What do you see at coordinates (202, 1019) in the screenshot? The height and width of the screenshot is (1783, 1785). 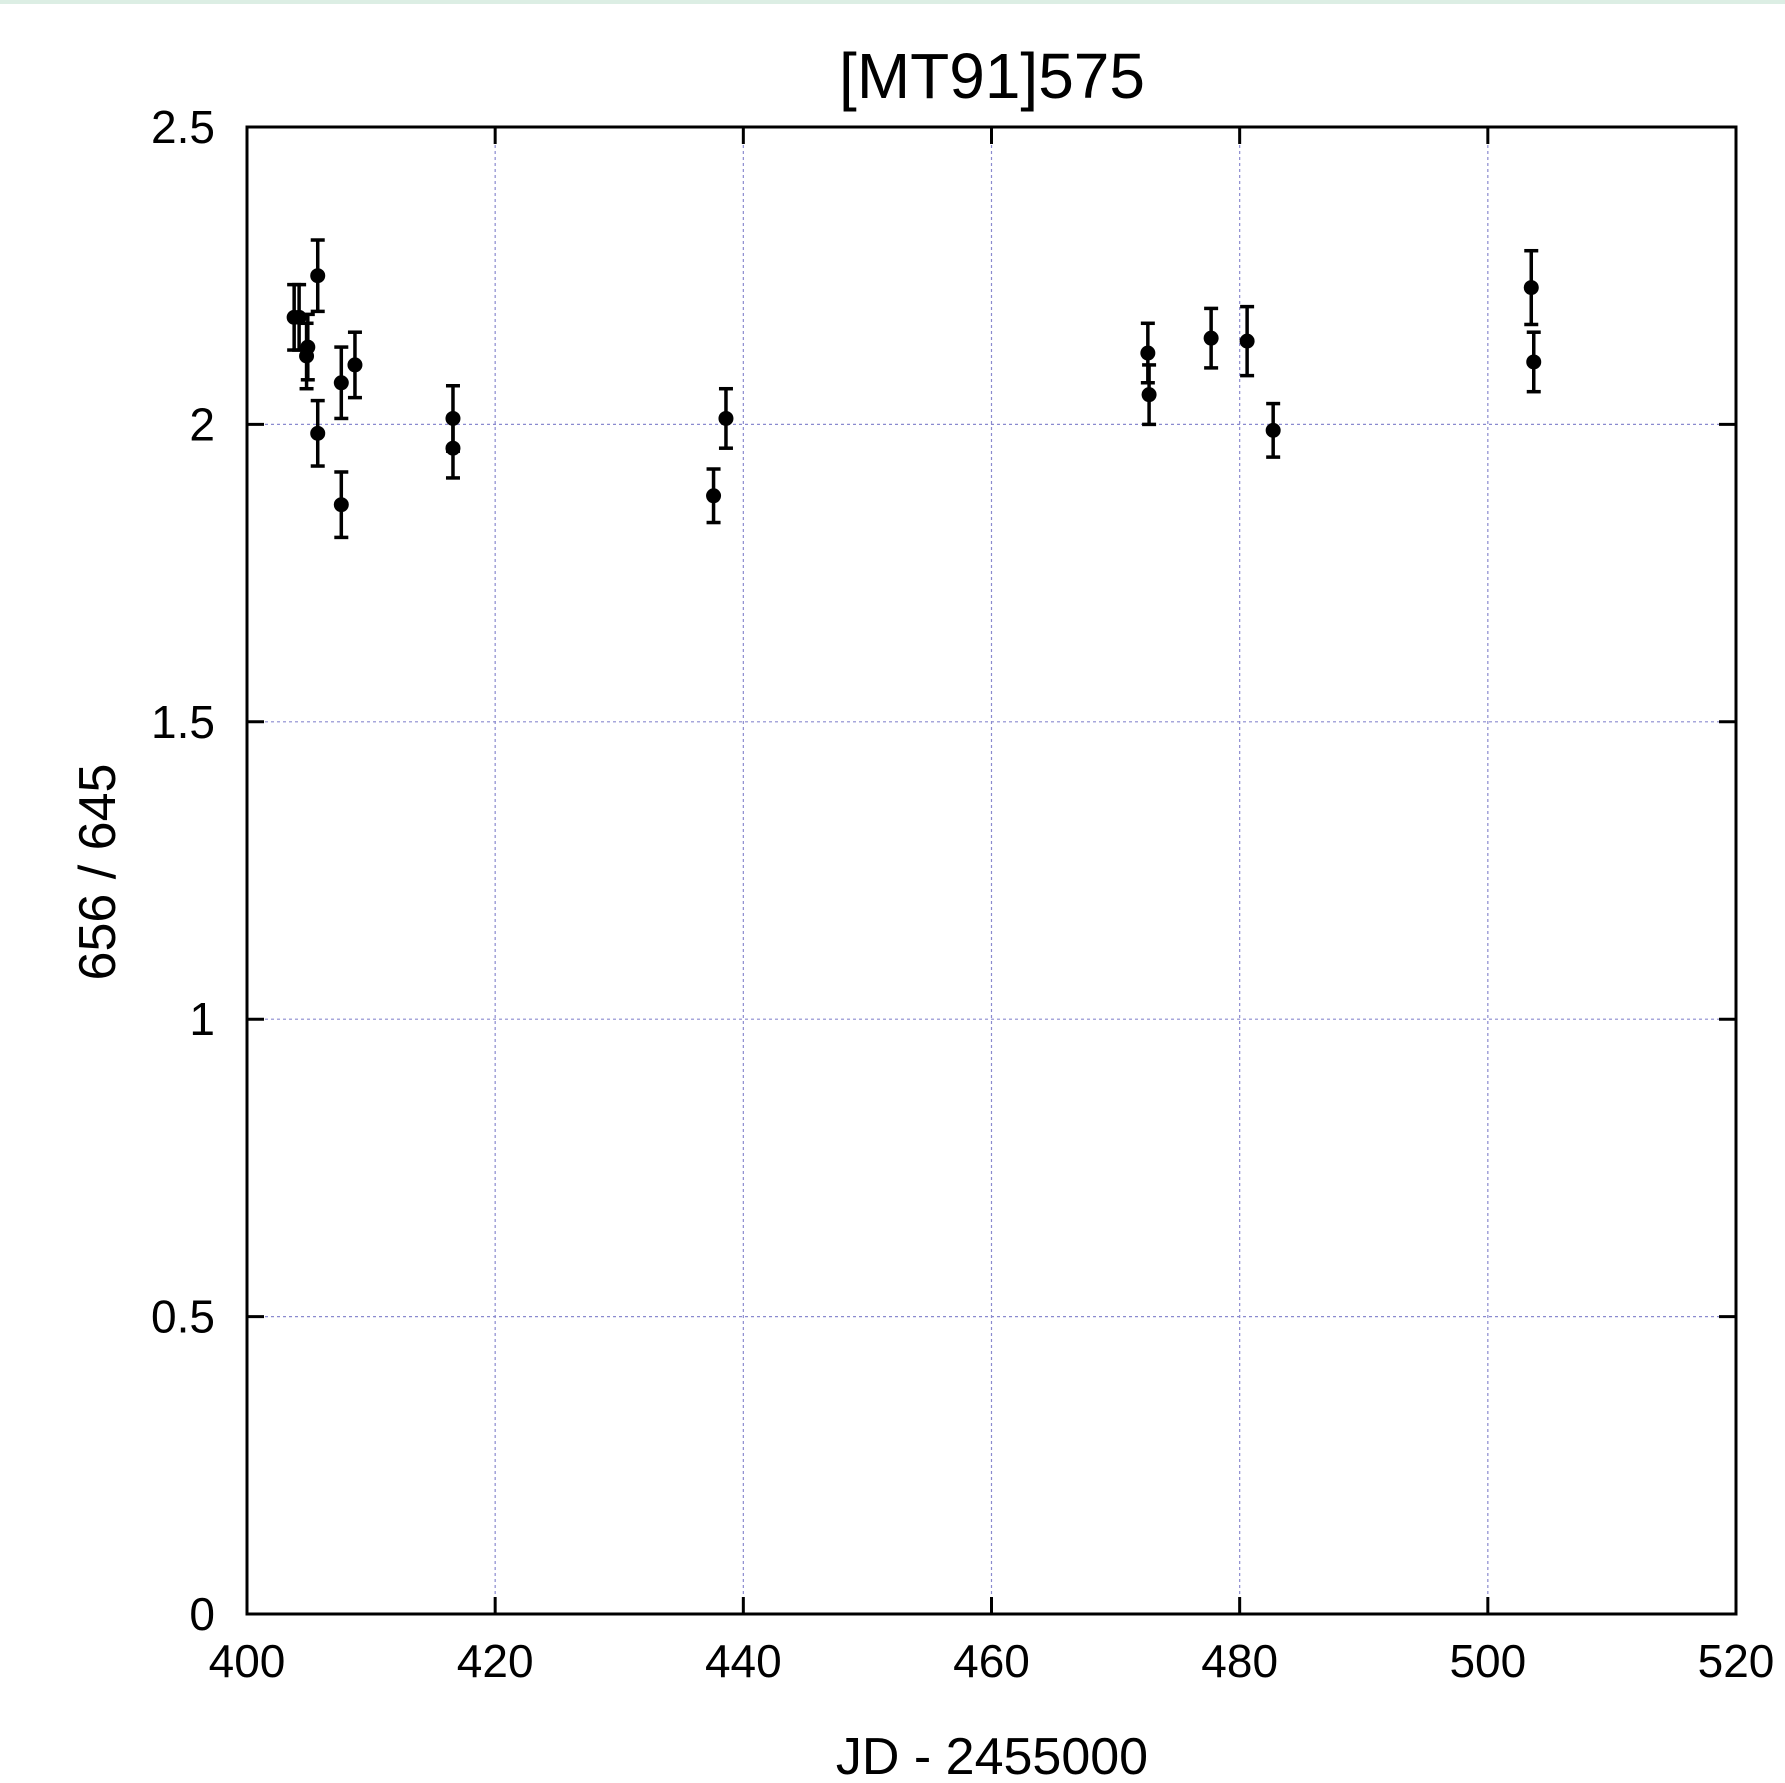 I see `y-tick-label: 1` at bounding box center [202, 1019].